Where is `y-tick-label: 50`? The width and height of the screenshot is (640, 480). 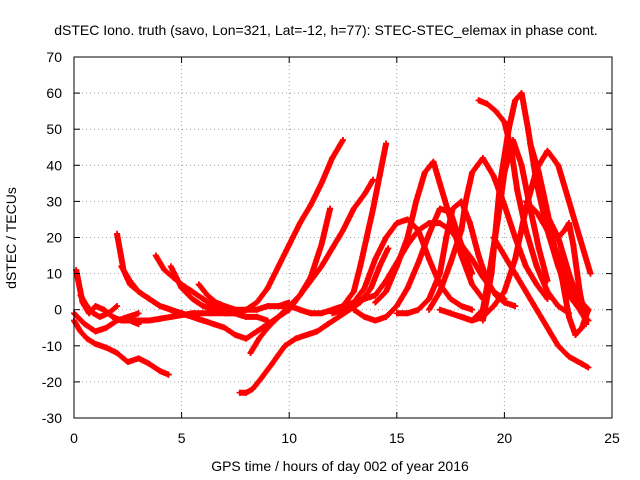 y-tick-label: 50 is located at coordinates (54, 129).